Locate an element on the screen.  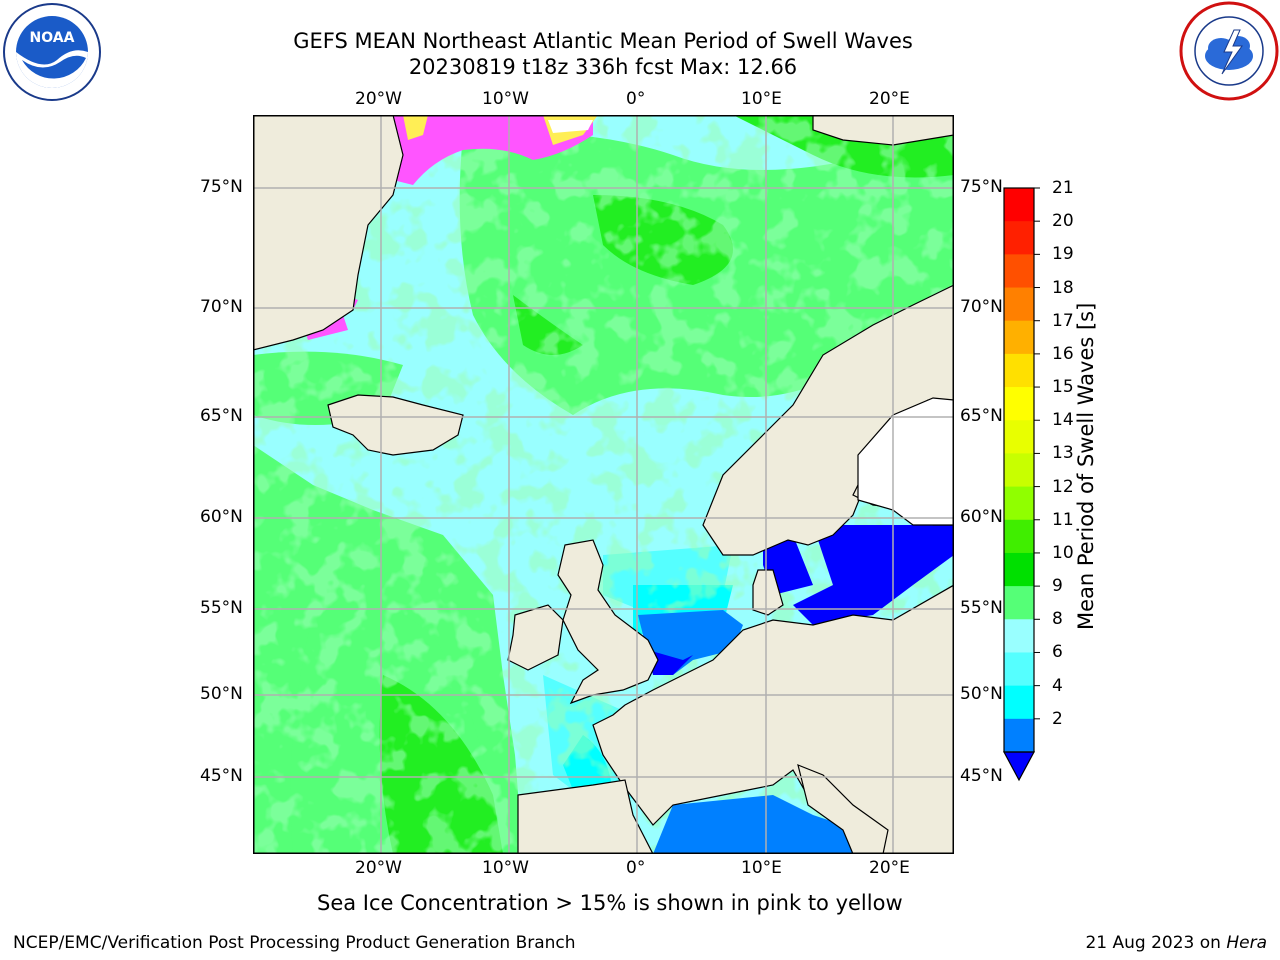
colorbar-tick-label: 19 is located at coordinates (1063, 254).